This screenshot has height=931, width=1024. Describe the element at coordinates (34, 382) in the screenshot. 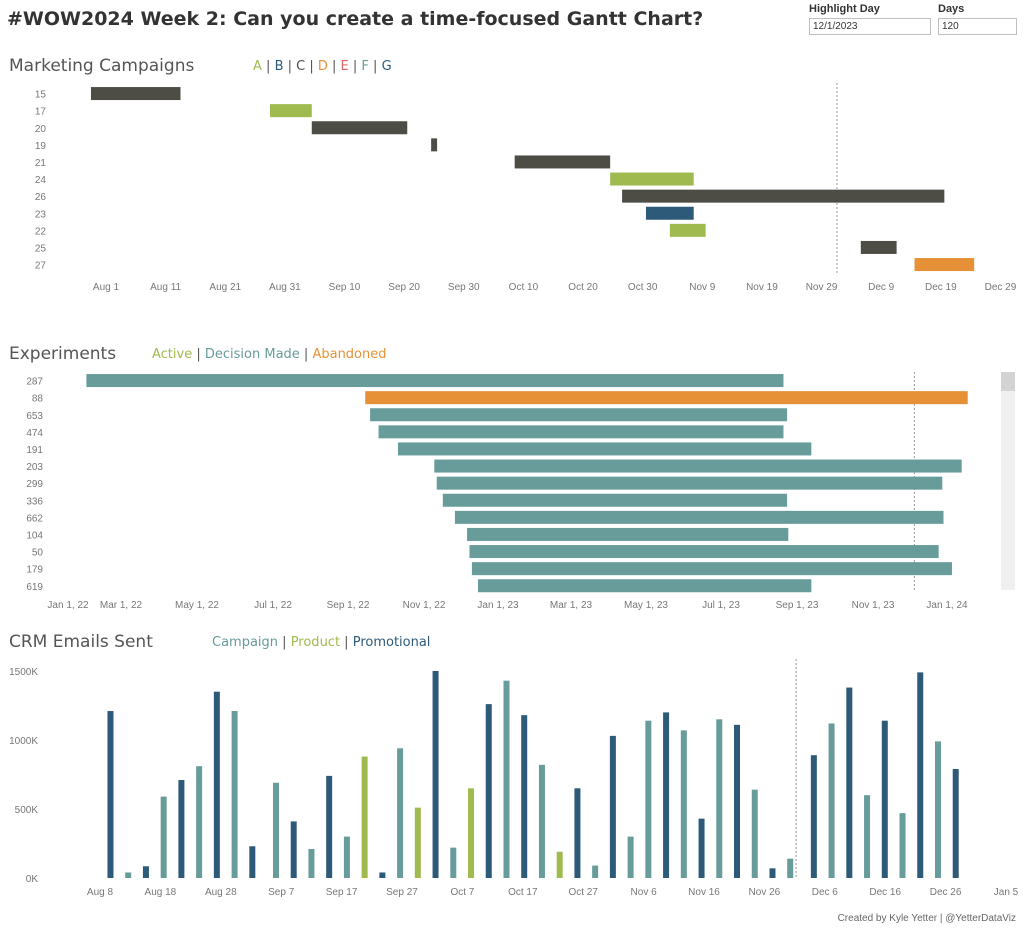

I see `row-label: 287` at that location.